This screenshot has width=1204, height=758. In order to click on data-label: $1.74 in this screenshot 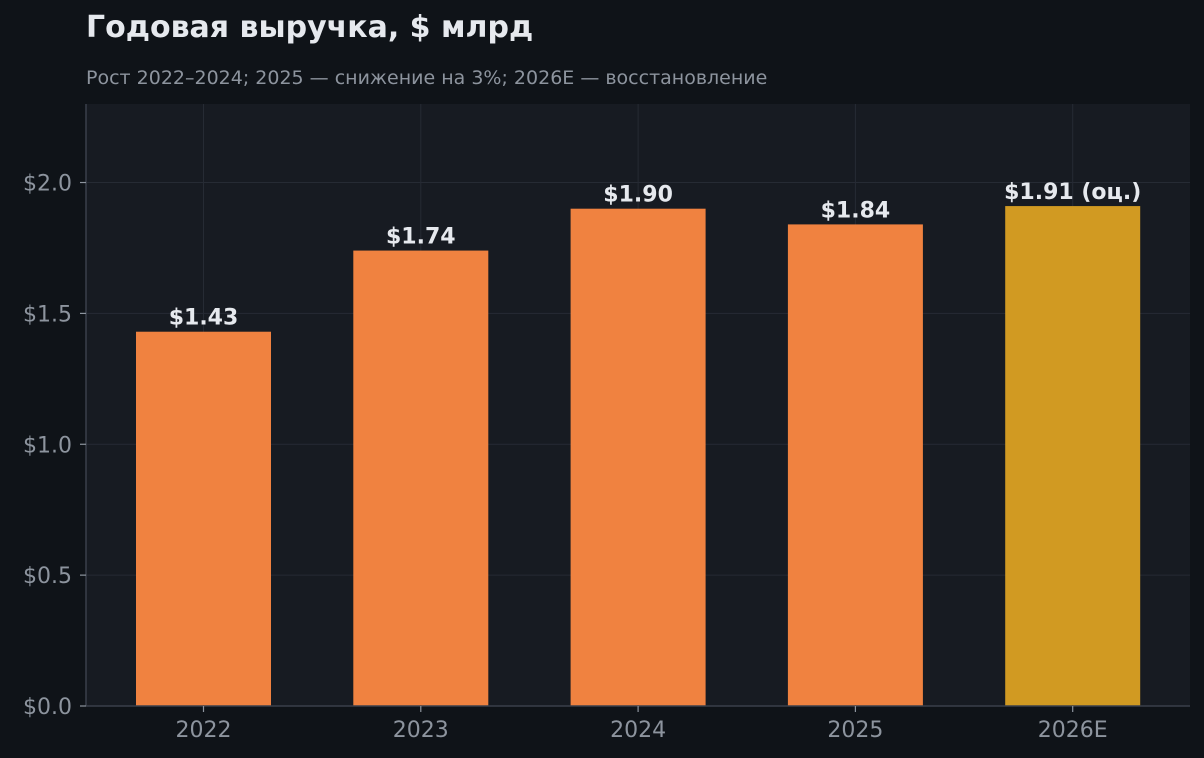, I will do `click(421, 237)`.